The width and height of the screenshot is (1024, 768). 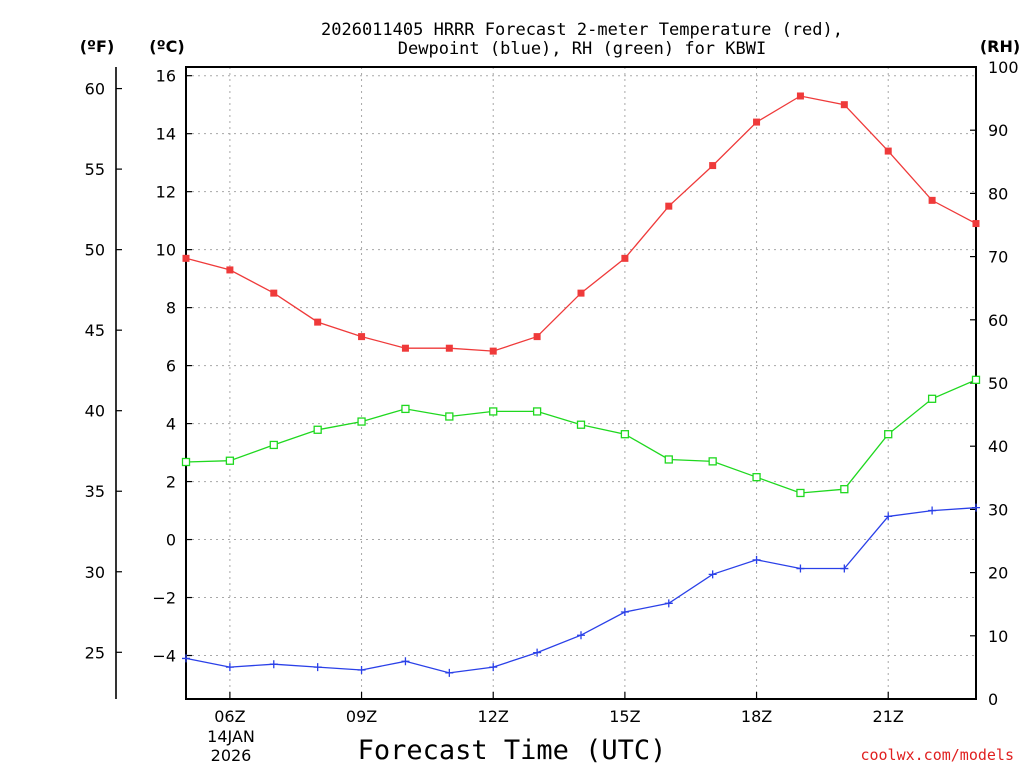 I want to click on rh-tick-label: 40, so click(x=998, y=446).